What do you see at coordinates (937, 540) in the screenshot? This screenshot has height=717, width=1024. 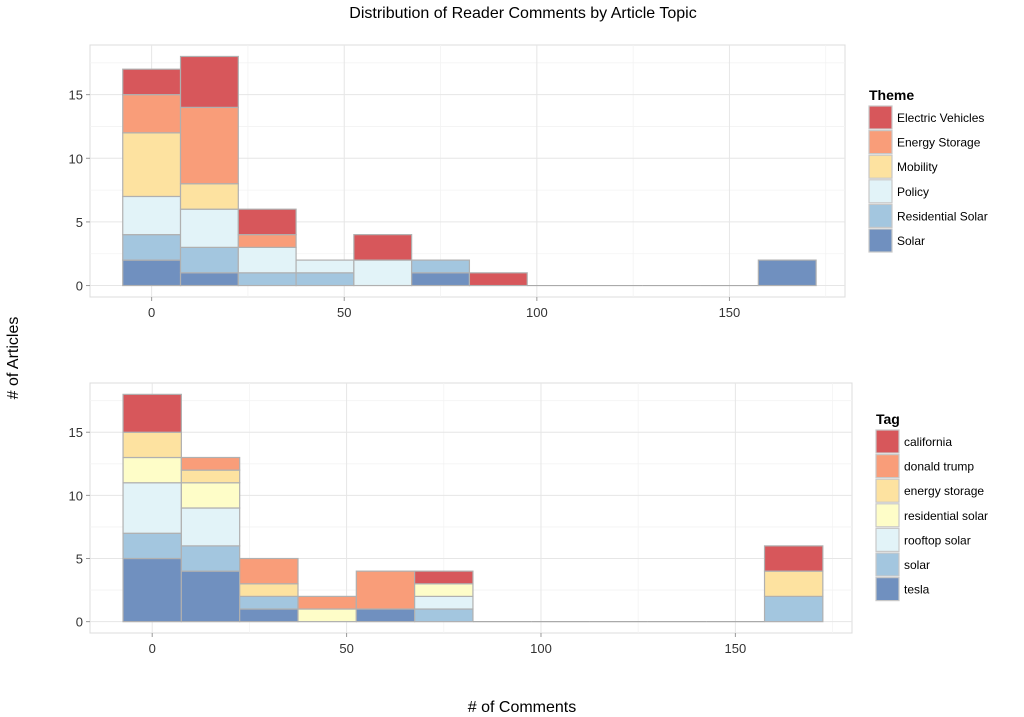 I see `legend-label: rooftop solar` at bounding box center [937, 540].